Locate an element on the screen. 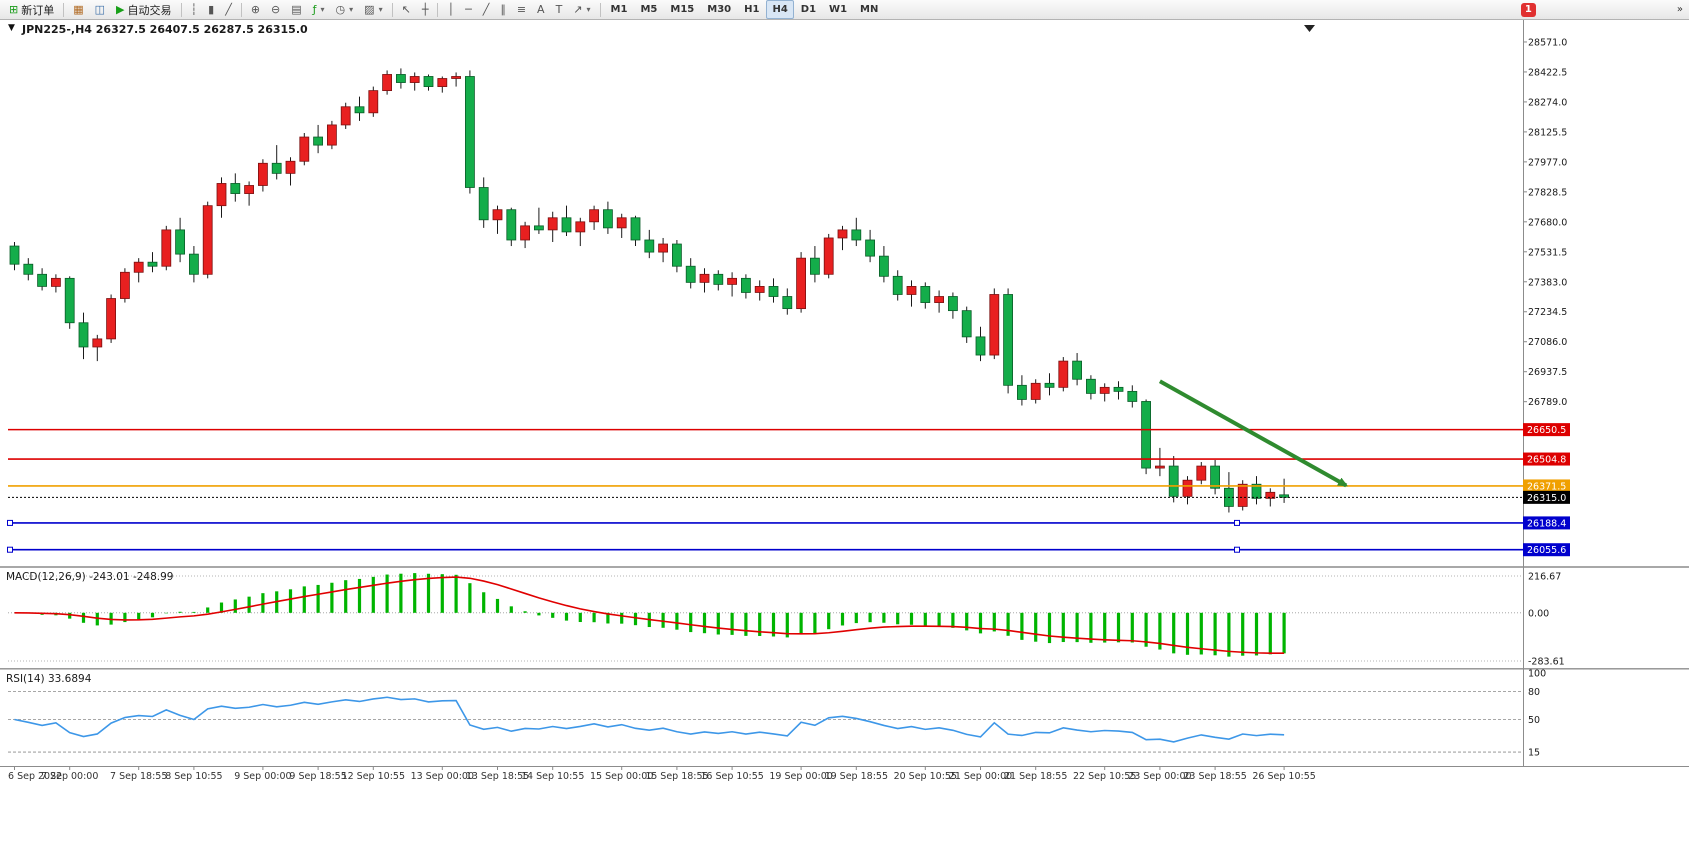 This screenshot has height=849, width=1689. bar-chart-icon: ┆ is located at coordinates (194, 9).